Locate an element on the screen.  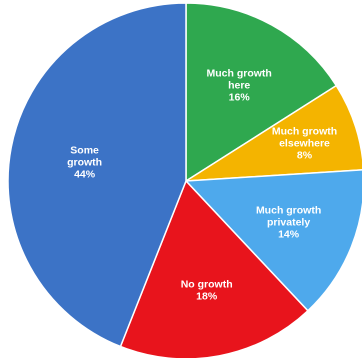
slice-value-label: 44% is located at coordinates (85, 175).